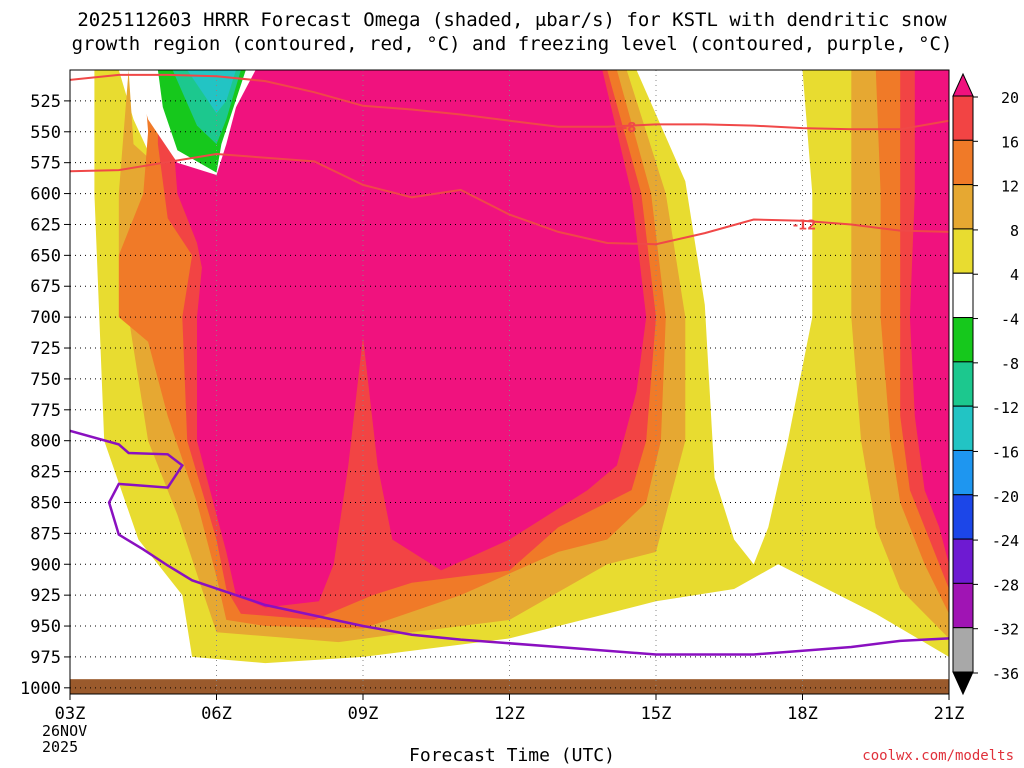 This screenshot has width=1024, height=768. What do you see at coordinates (1005, 630) in the screenshot?
I see `colorbar-label: -32` at bounding box center [1005, 630].